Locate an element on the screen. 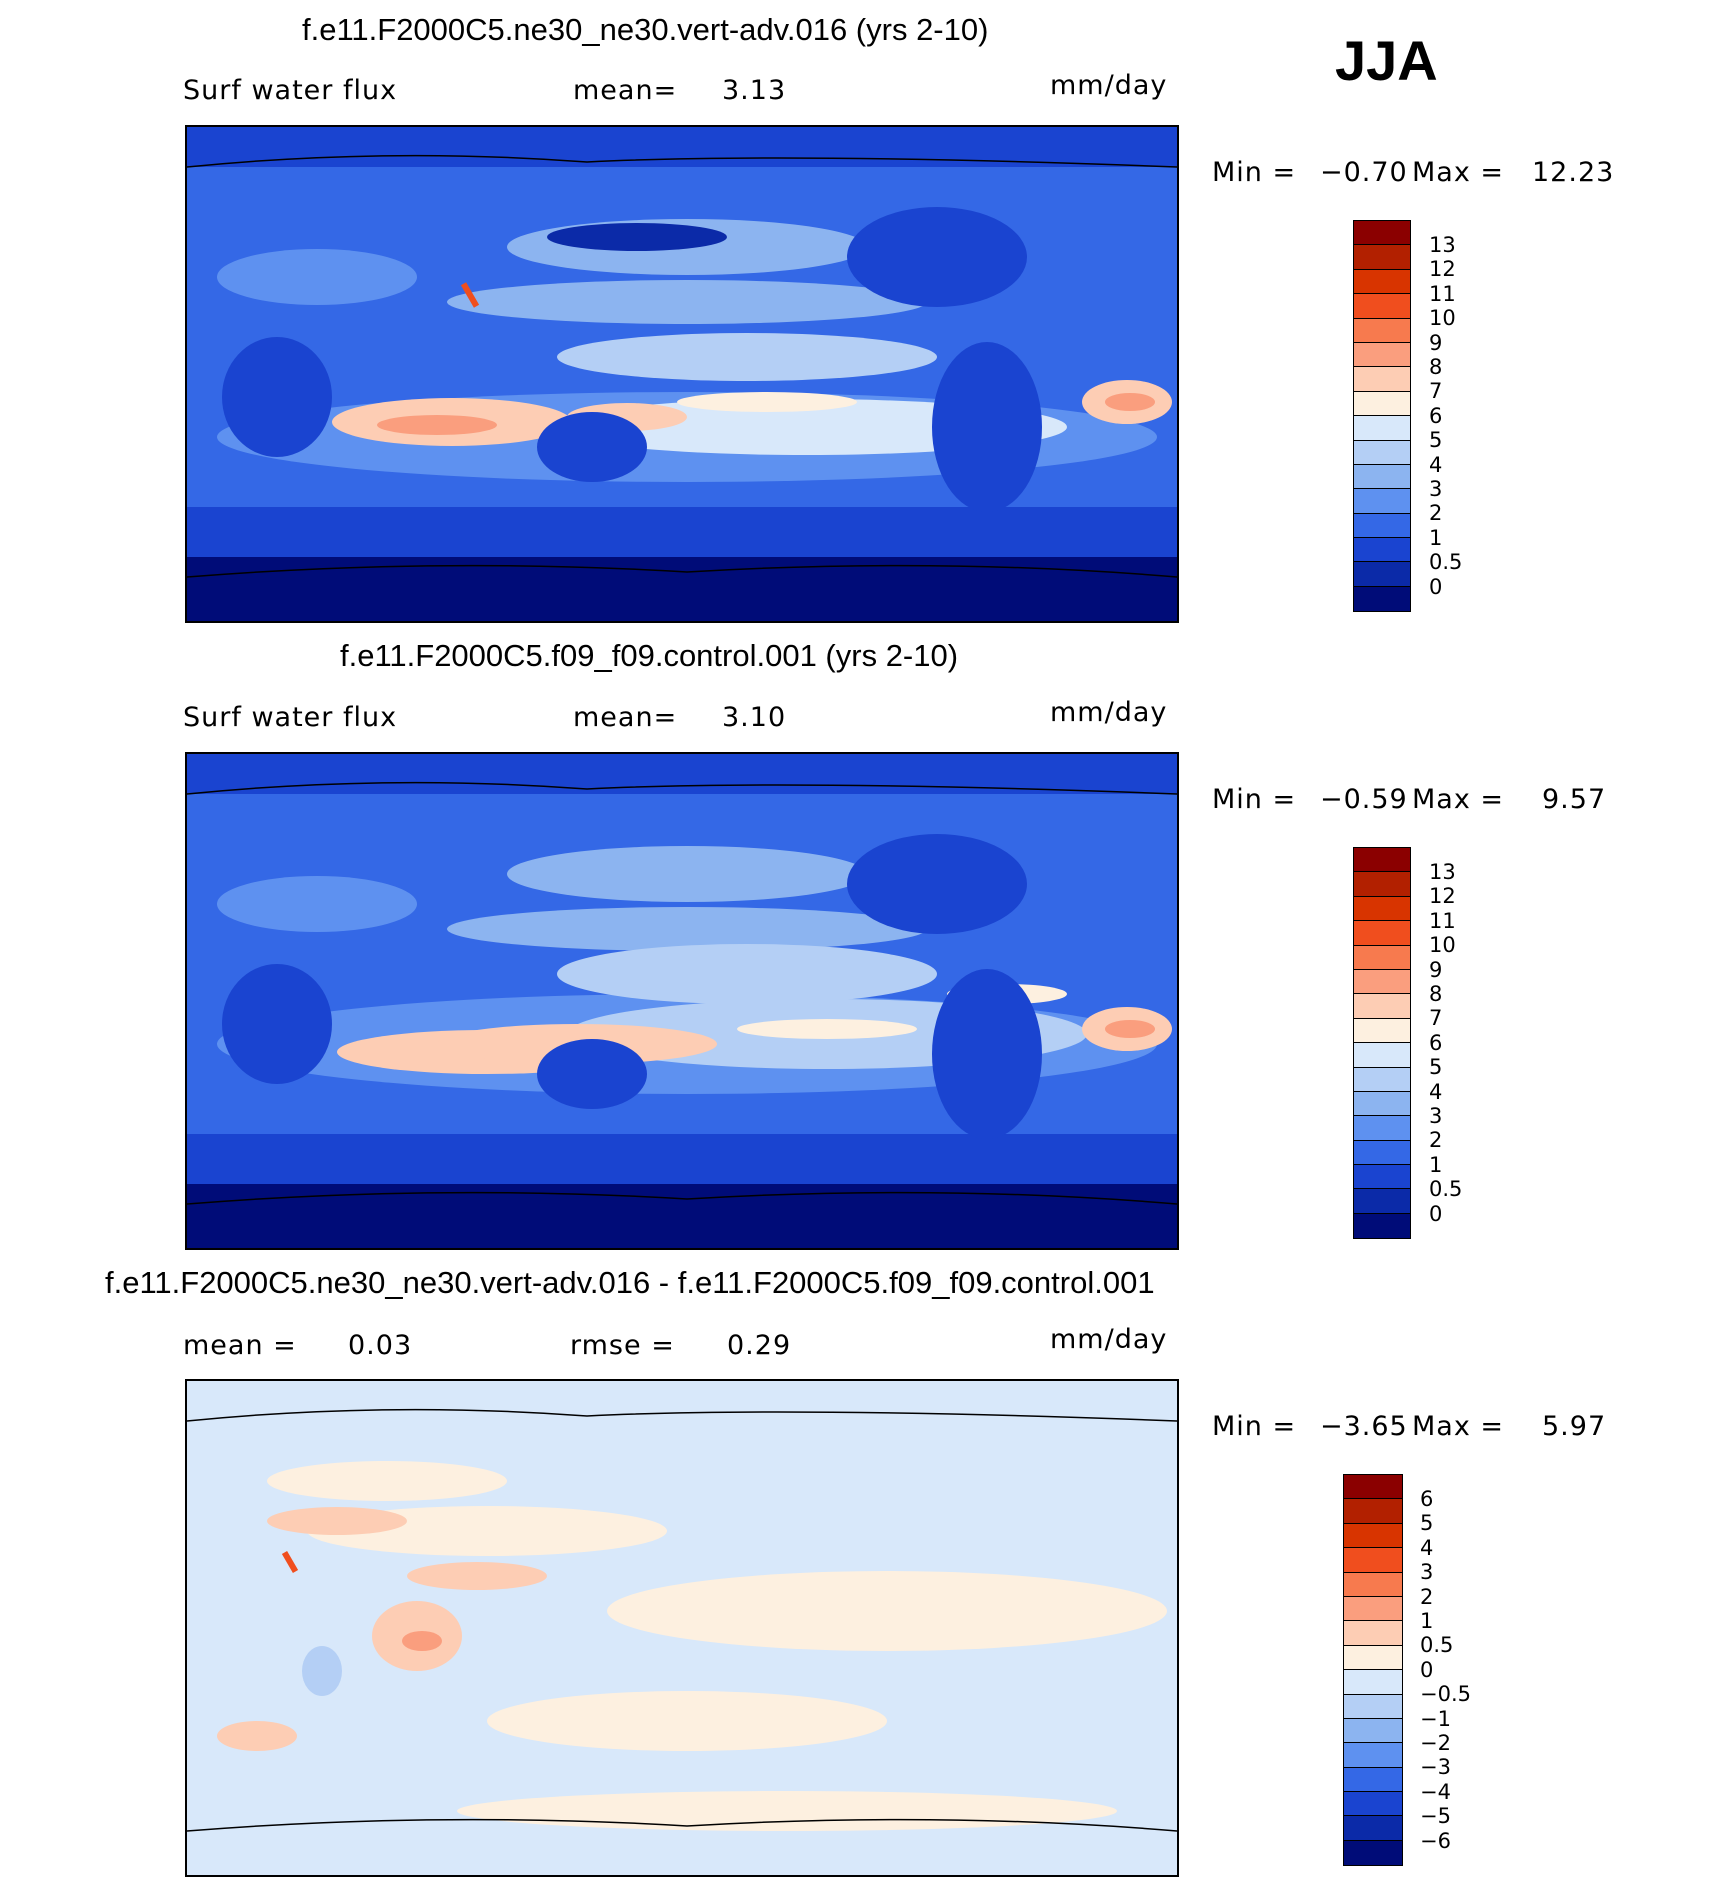  colorbar-tick-label: −4 is located at coordinates (1435, 1791).